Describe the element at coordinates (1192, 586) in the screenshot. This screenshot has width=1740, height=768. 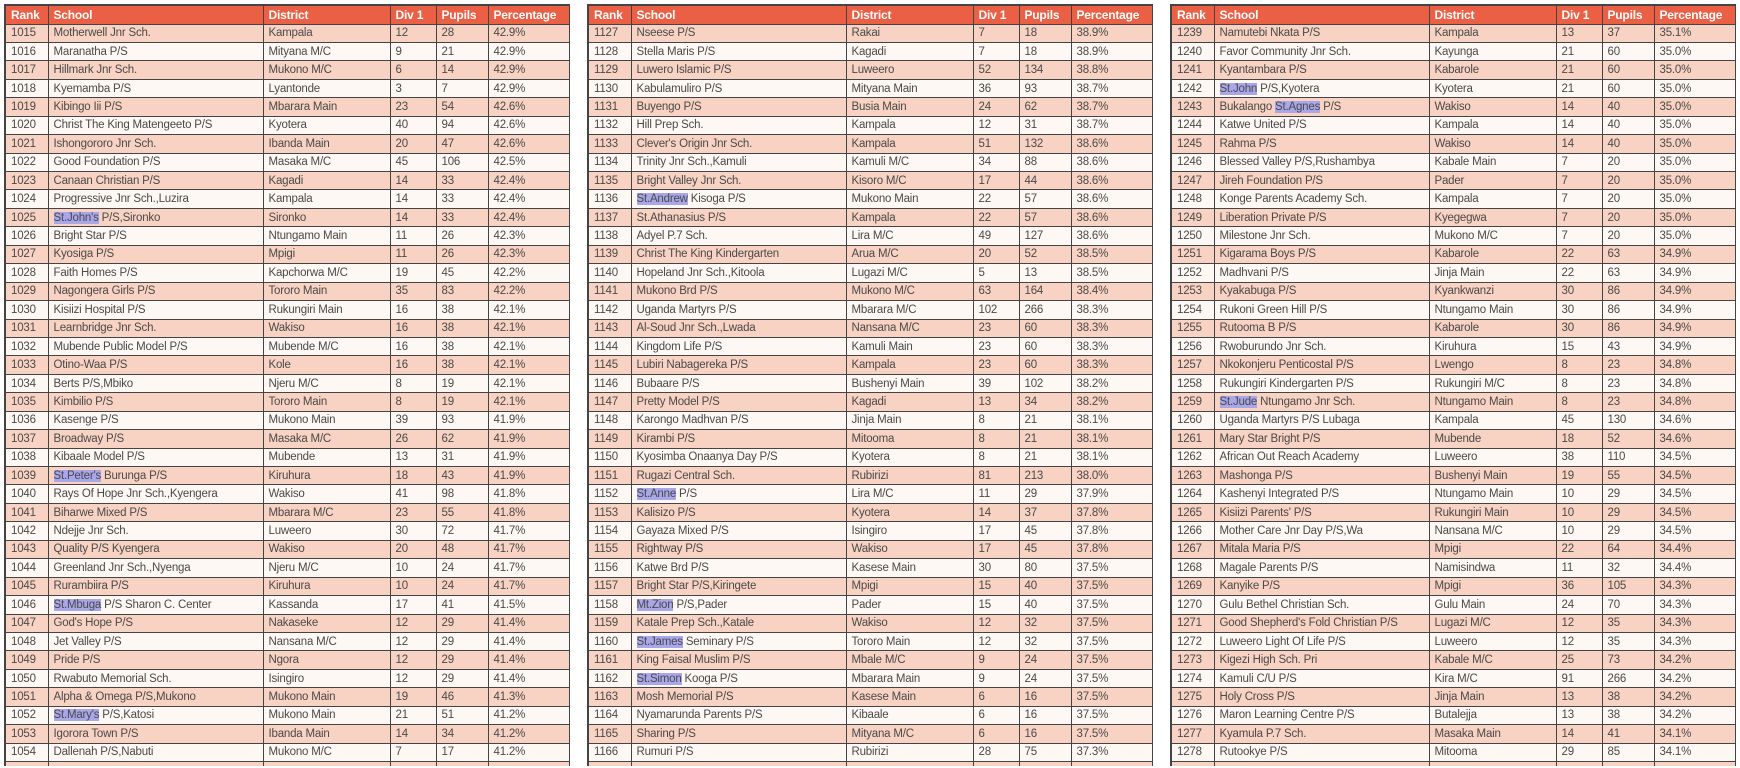
I see `rank-cell: 1269` at that location.